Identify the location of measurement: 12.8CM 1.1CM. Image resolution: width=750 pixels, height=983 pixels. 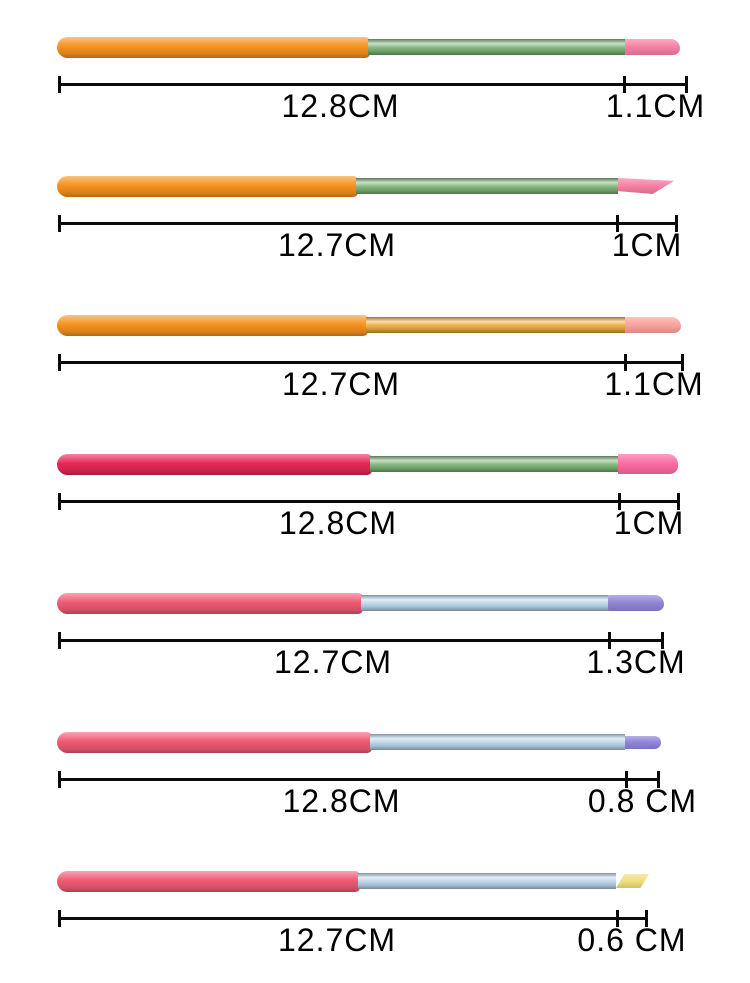
(381, 103).